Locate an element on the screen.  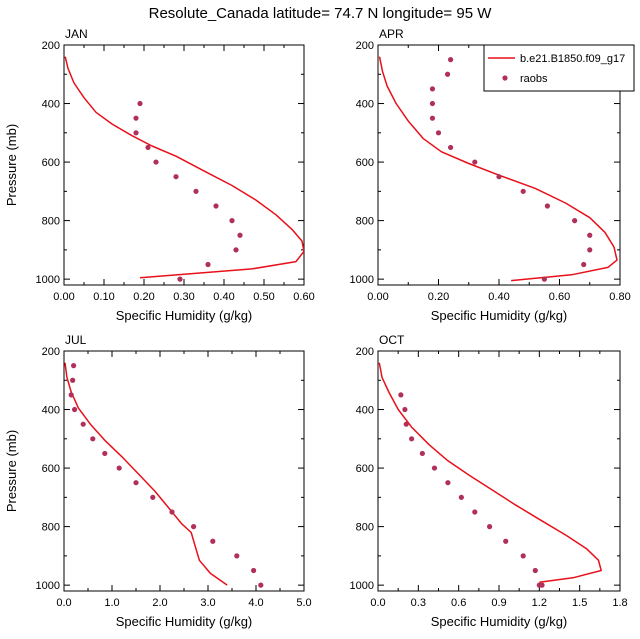
x-tick-label: 0.50 is located at coordinates (263, 297).